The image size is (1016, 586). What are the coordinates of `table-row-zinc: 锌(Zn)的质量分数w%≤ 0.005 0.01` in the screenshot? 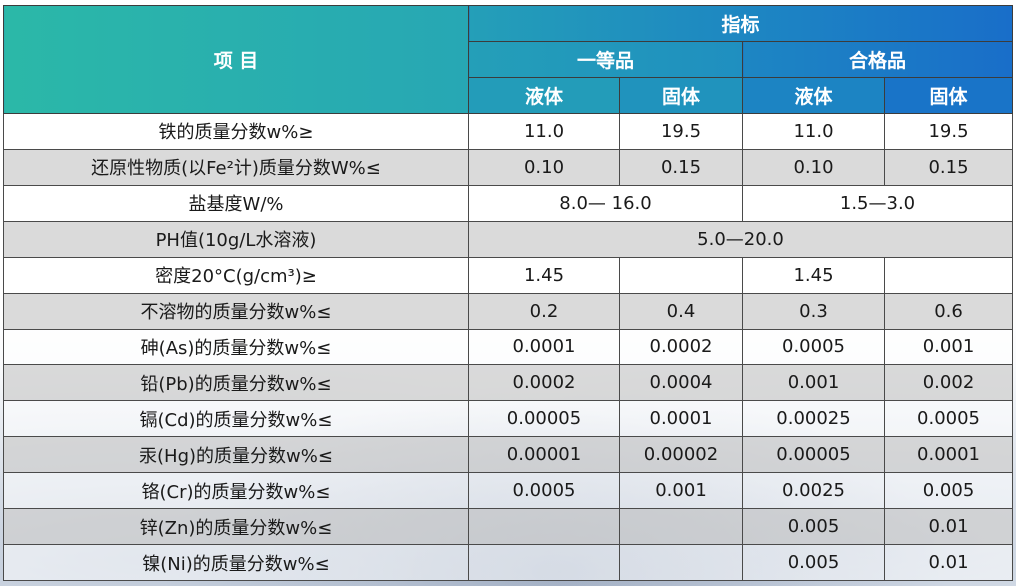 It's located at (508, 527).